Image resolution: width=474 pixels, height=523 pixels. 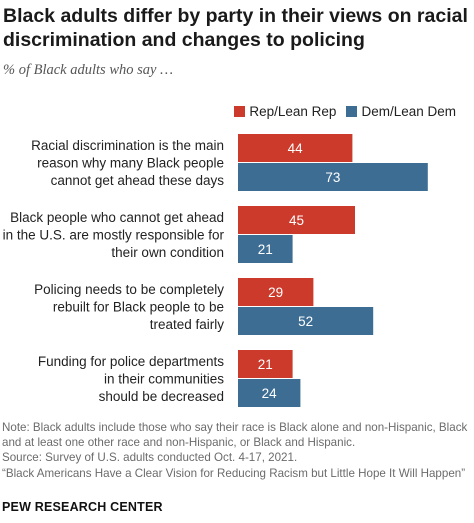 What do you see at coordinates (127, 145) in the screenshot?
I see `category-label: Racial discrimination is the main` at bounding box center [127, 145].